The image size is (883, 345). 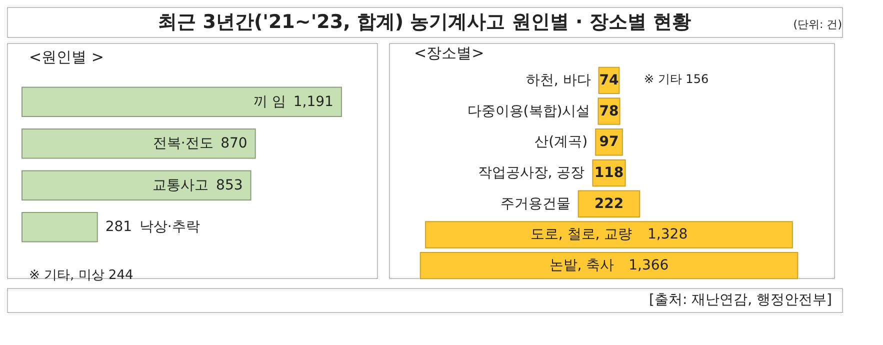 What do you see at coordinates (561, 142) in the screenshot?
I see `category-label: 산(계곡)` at bounding box center [561, 142].